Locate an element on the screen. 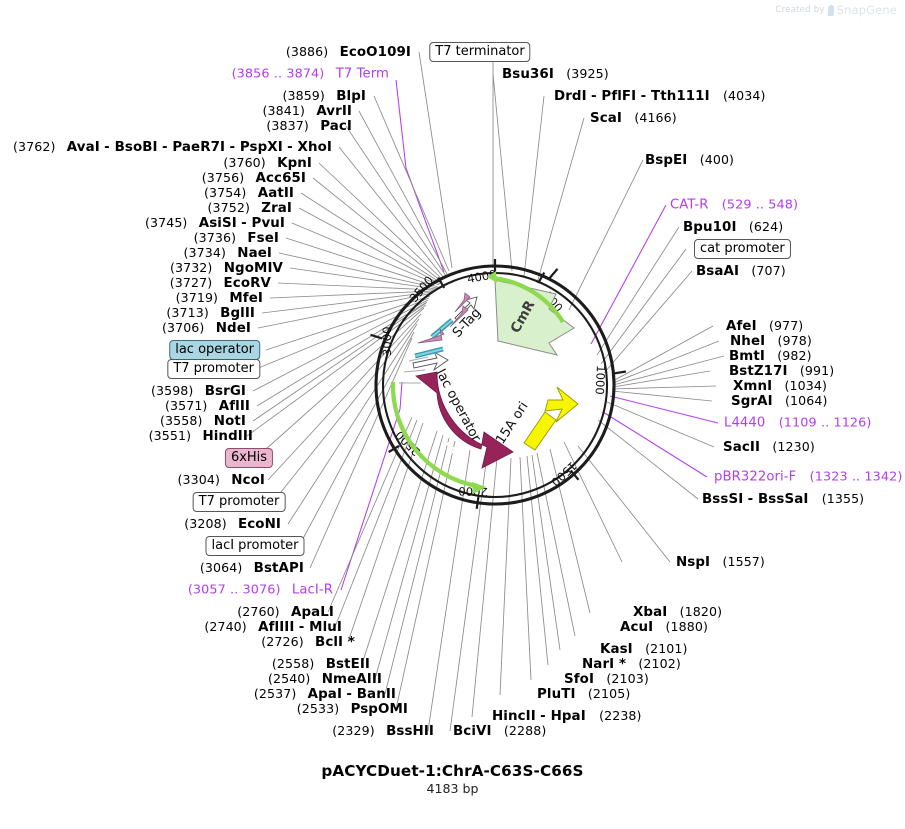  enzyme-name: NarI * is located at coordinates (604, 664).